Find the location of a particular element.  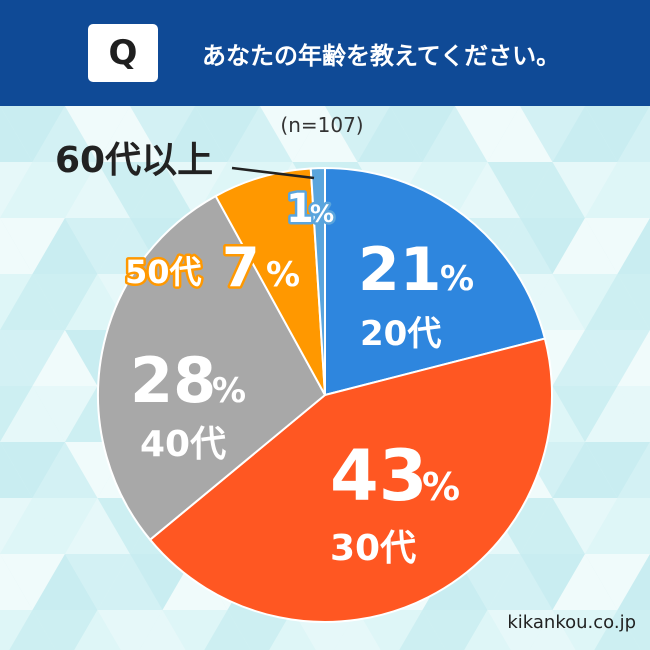

question-badge: Q is located at coordinates (123, 53).